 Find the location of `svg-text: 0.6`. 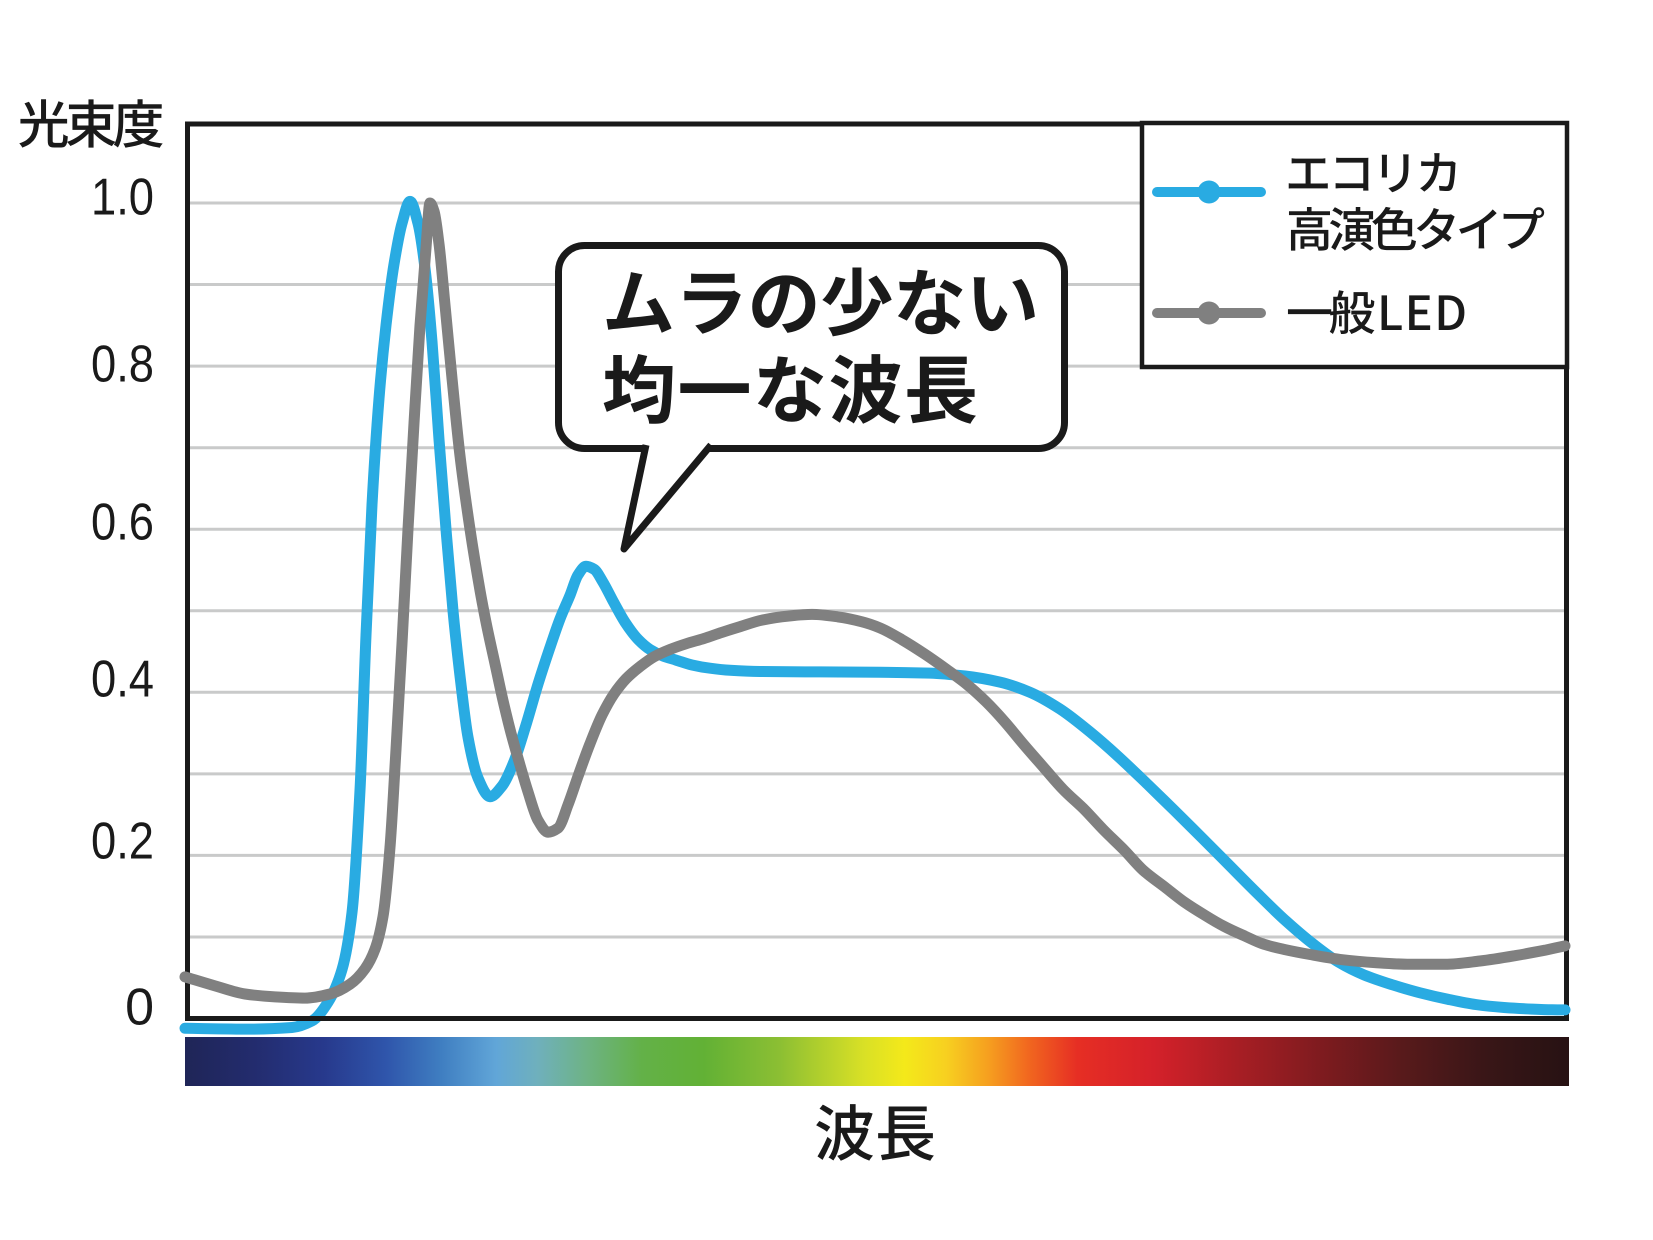

svg-text: 0.6 is located at coordinates (122, 523).